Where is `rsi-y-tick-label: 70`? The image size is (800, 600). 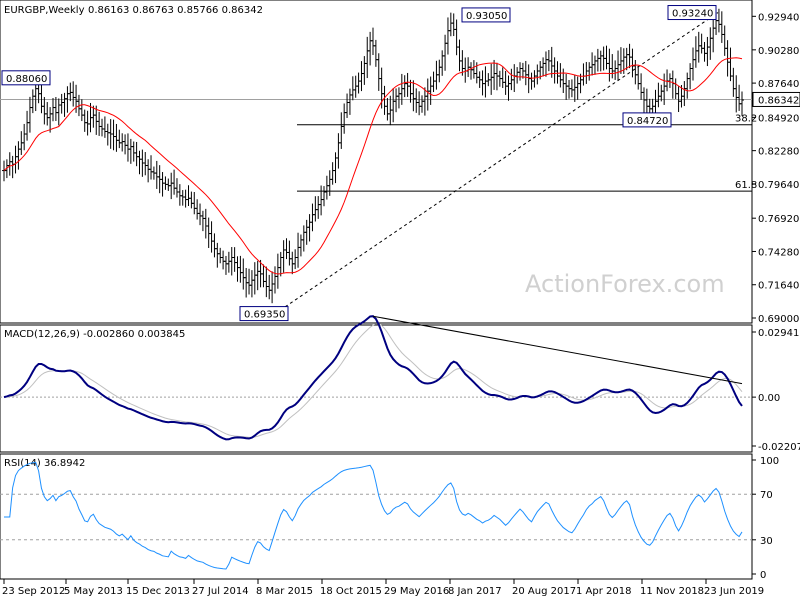 rsi-y-tick-label: 70 is located at coordinates (766, 495).